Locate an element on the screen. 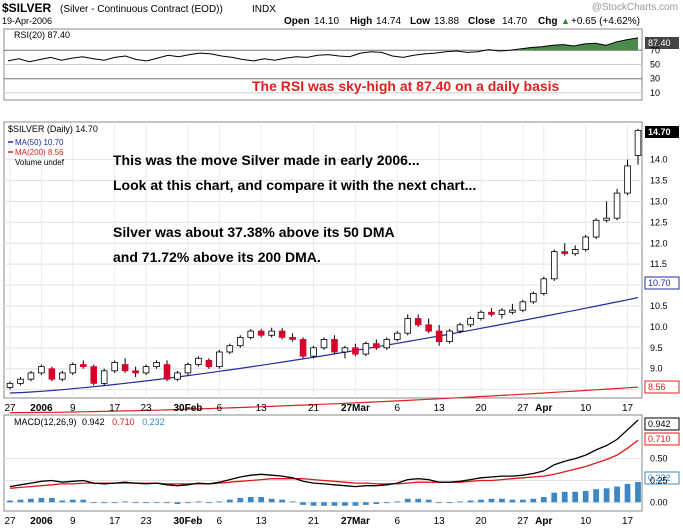 The height and width of the screenshot is (528, 683). macd-tick-label: 0.25 is located at coordinates (659, 480).